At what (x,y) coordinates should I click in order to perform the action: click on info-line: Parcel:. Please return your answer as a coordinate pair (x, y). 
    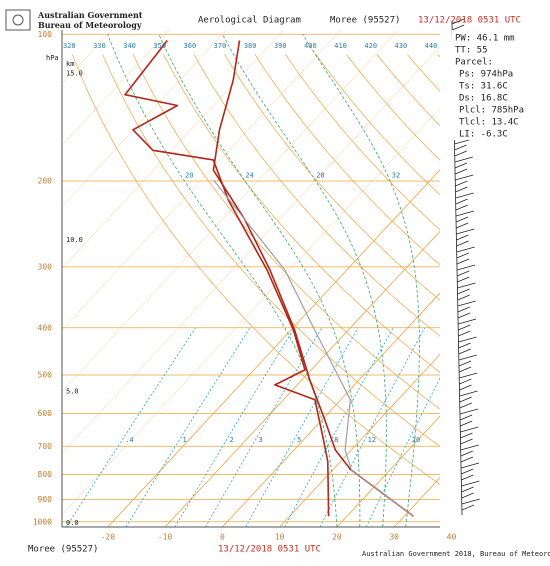
    Looking at the image, I should click on (474, 63).